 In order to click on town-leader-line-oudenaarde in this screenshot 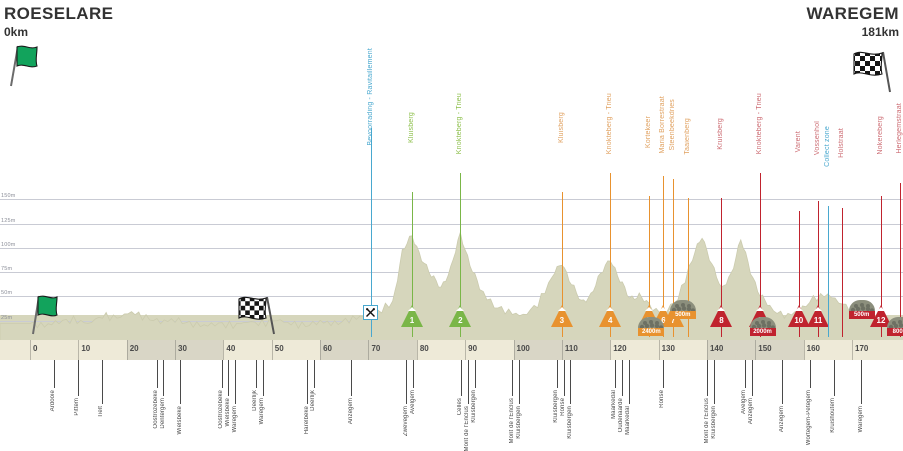, I will do `click(622, 378)`.